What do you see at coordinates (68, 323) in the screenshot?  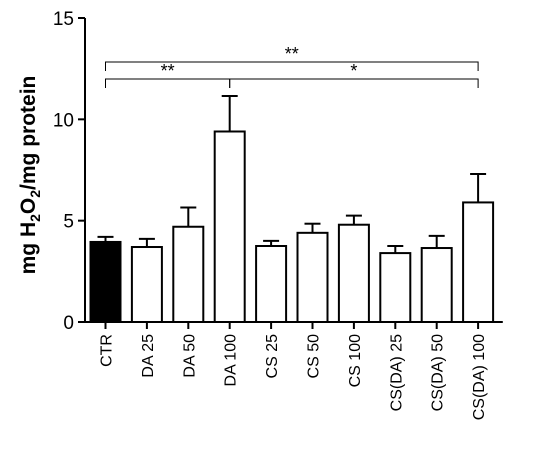 I see `y-tick-label: 0` at bounding box center [68, 323].